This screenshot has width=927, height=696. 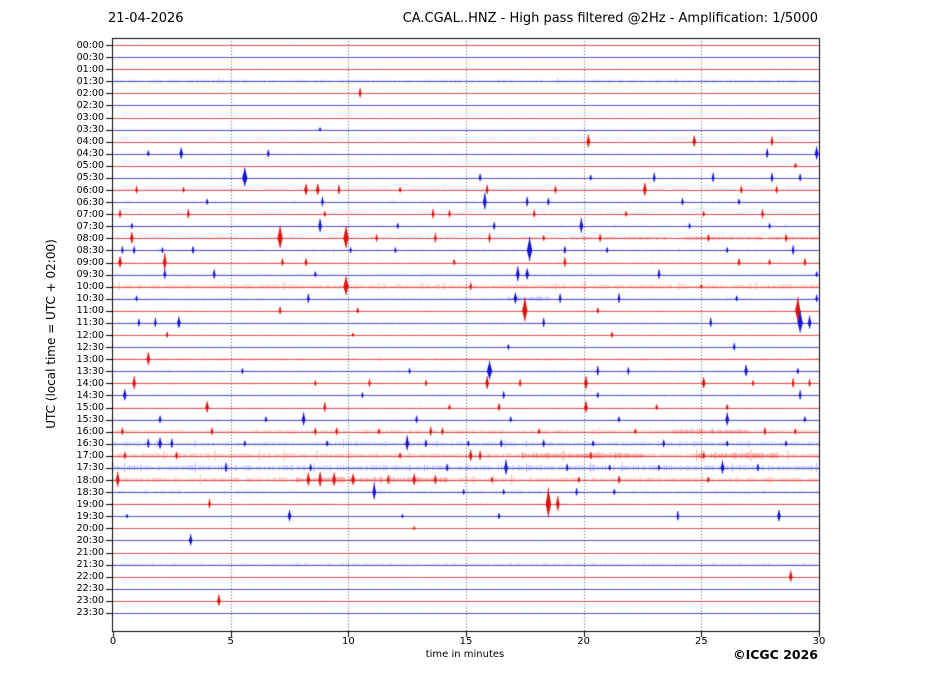 I want to click on y-tick-label: 02:30, so click(x=90, y=105).